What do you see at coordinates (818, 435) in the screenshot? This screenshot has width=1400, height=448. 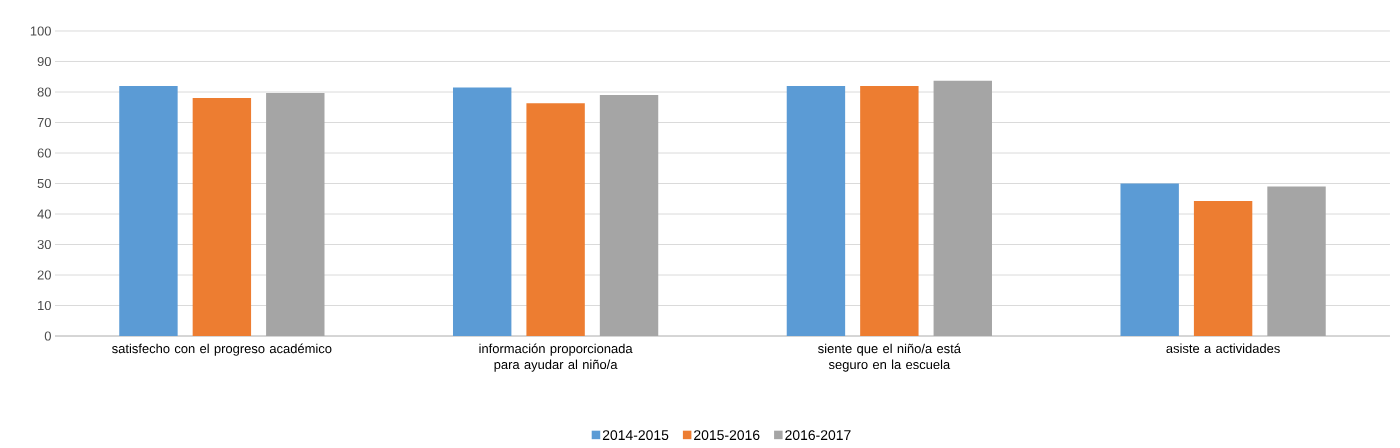 I see `legend-label: 2016-2017` at bounding box center [818, 435].